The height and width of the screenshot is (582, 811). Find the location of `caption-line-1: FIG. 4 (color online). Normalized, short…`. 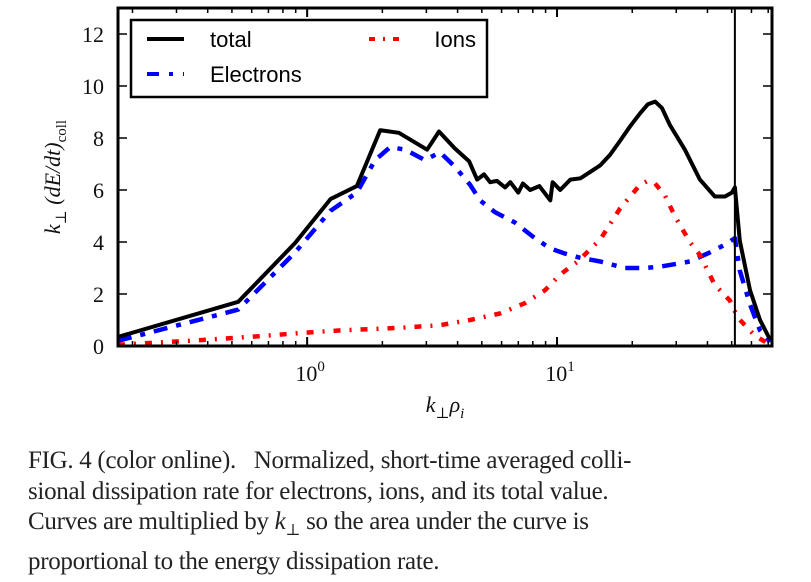

caption-line-1: FIG. 4 (color online). Normalized, short… is located at coordinates (330, 460).